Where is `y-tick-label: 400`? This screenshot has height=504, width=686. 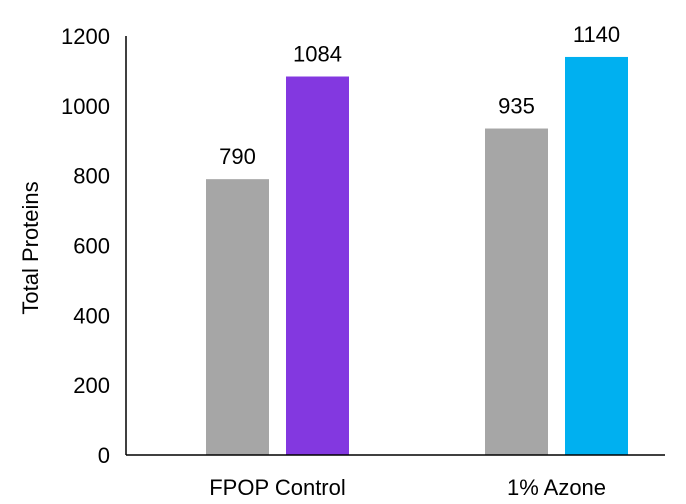
y-tick-label: 400 is located at coordinates (91, 315).